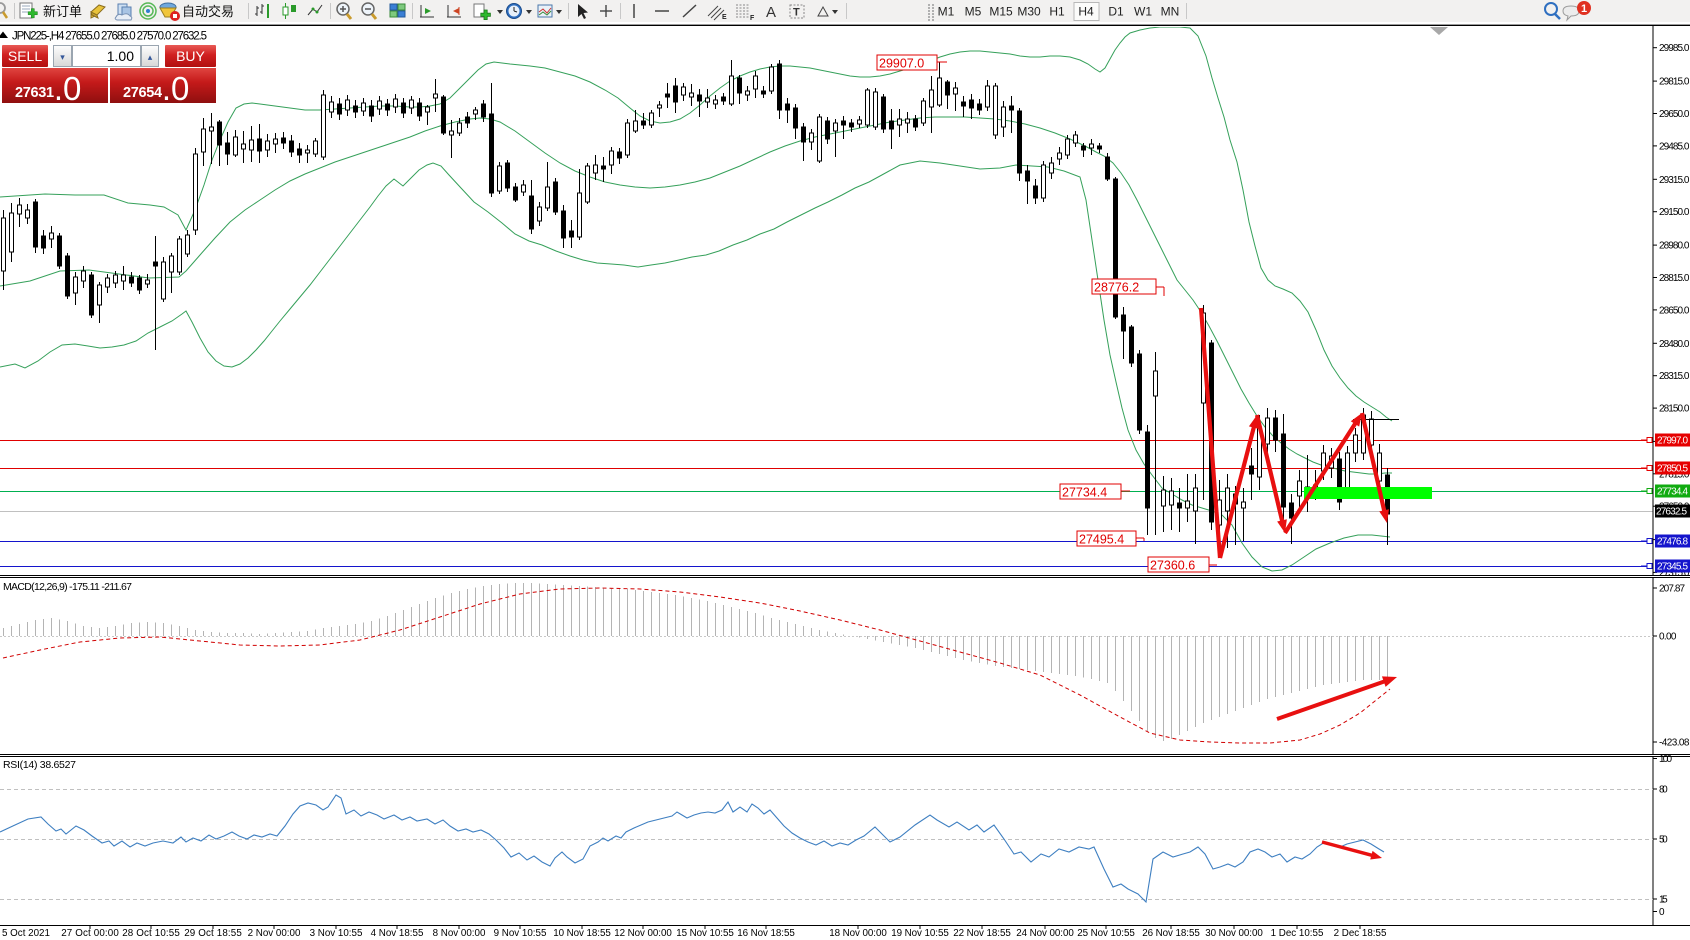 This screenshot has width=1690, height=940. I want to click on svg-text: 207.87, so click(1672, 589).